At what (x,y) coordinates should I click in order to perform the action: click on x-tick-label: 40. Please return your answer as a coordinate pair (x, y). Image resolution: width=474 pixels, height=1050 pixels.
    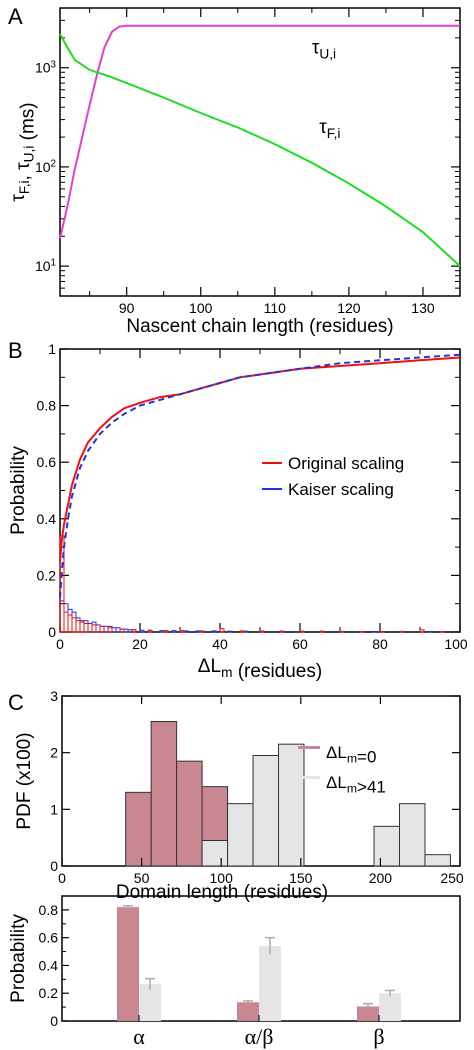
    Looking at the image, I should click on (220, 644).